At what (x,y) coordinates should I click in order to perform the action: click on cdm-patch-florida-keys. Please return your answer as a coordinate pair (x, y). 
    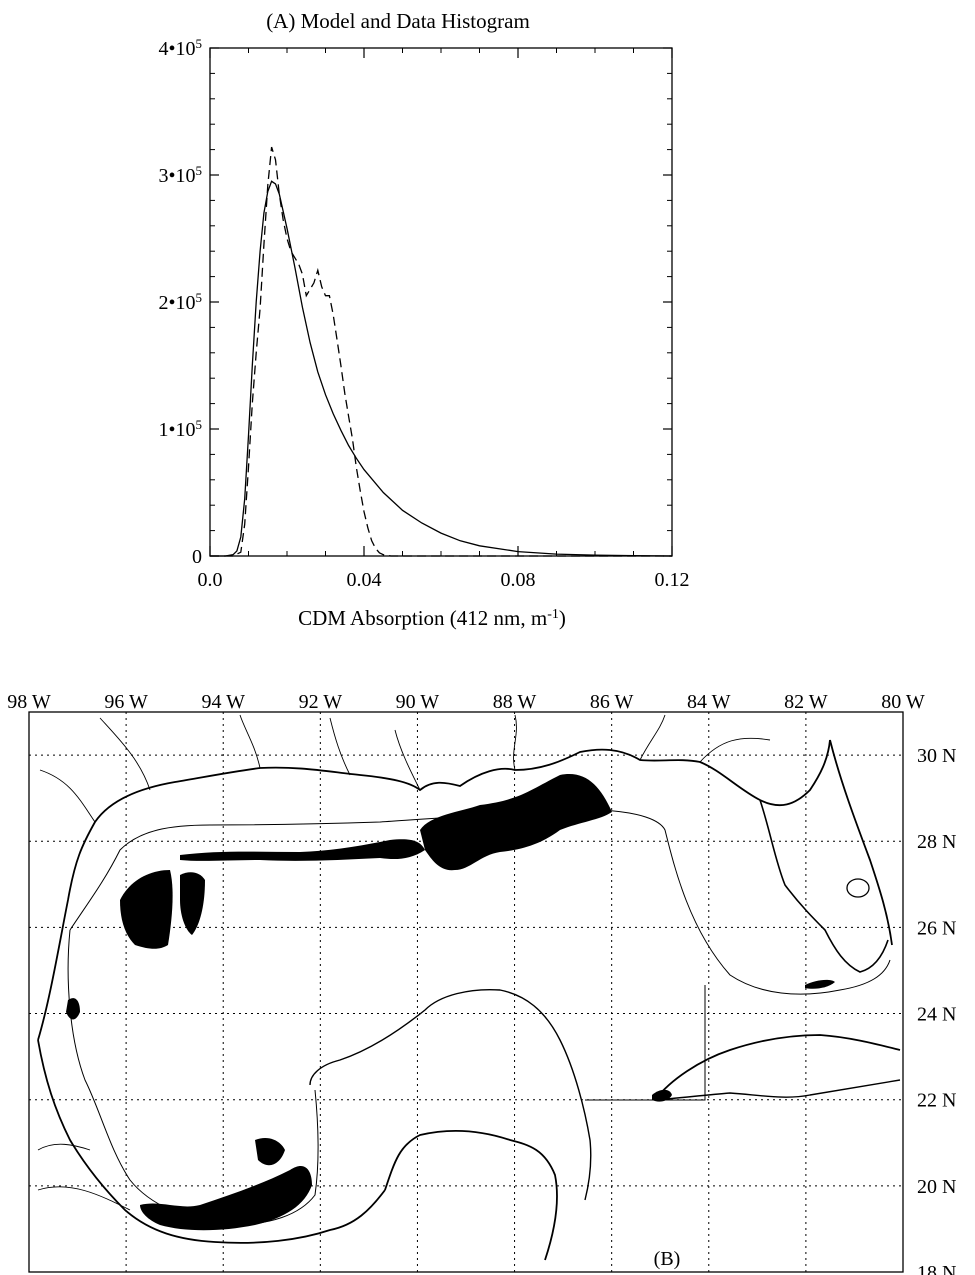
    Looking at the image, I should click on (820, 984).